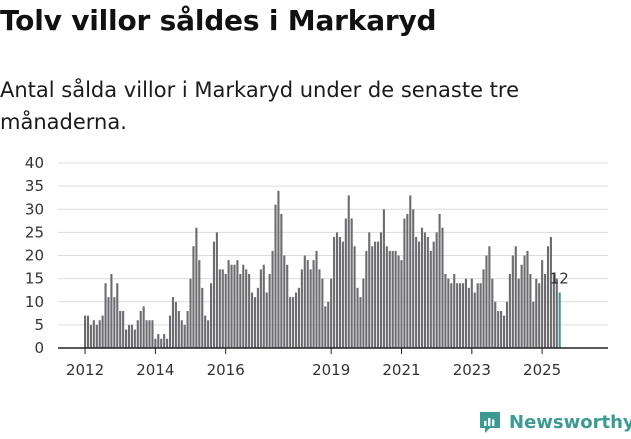 The height and width of the screenshot is (439, 631). What do you see at coordinates (39, 325) in the screenshot?
I see `y-tick-label: 5` at bounding box center [39, 325].